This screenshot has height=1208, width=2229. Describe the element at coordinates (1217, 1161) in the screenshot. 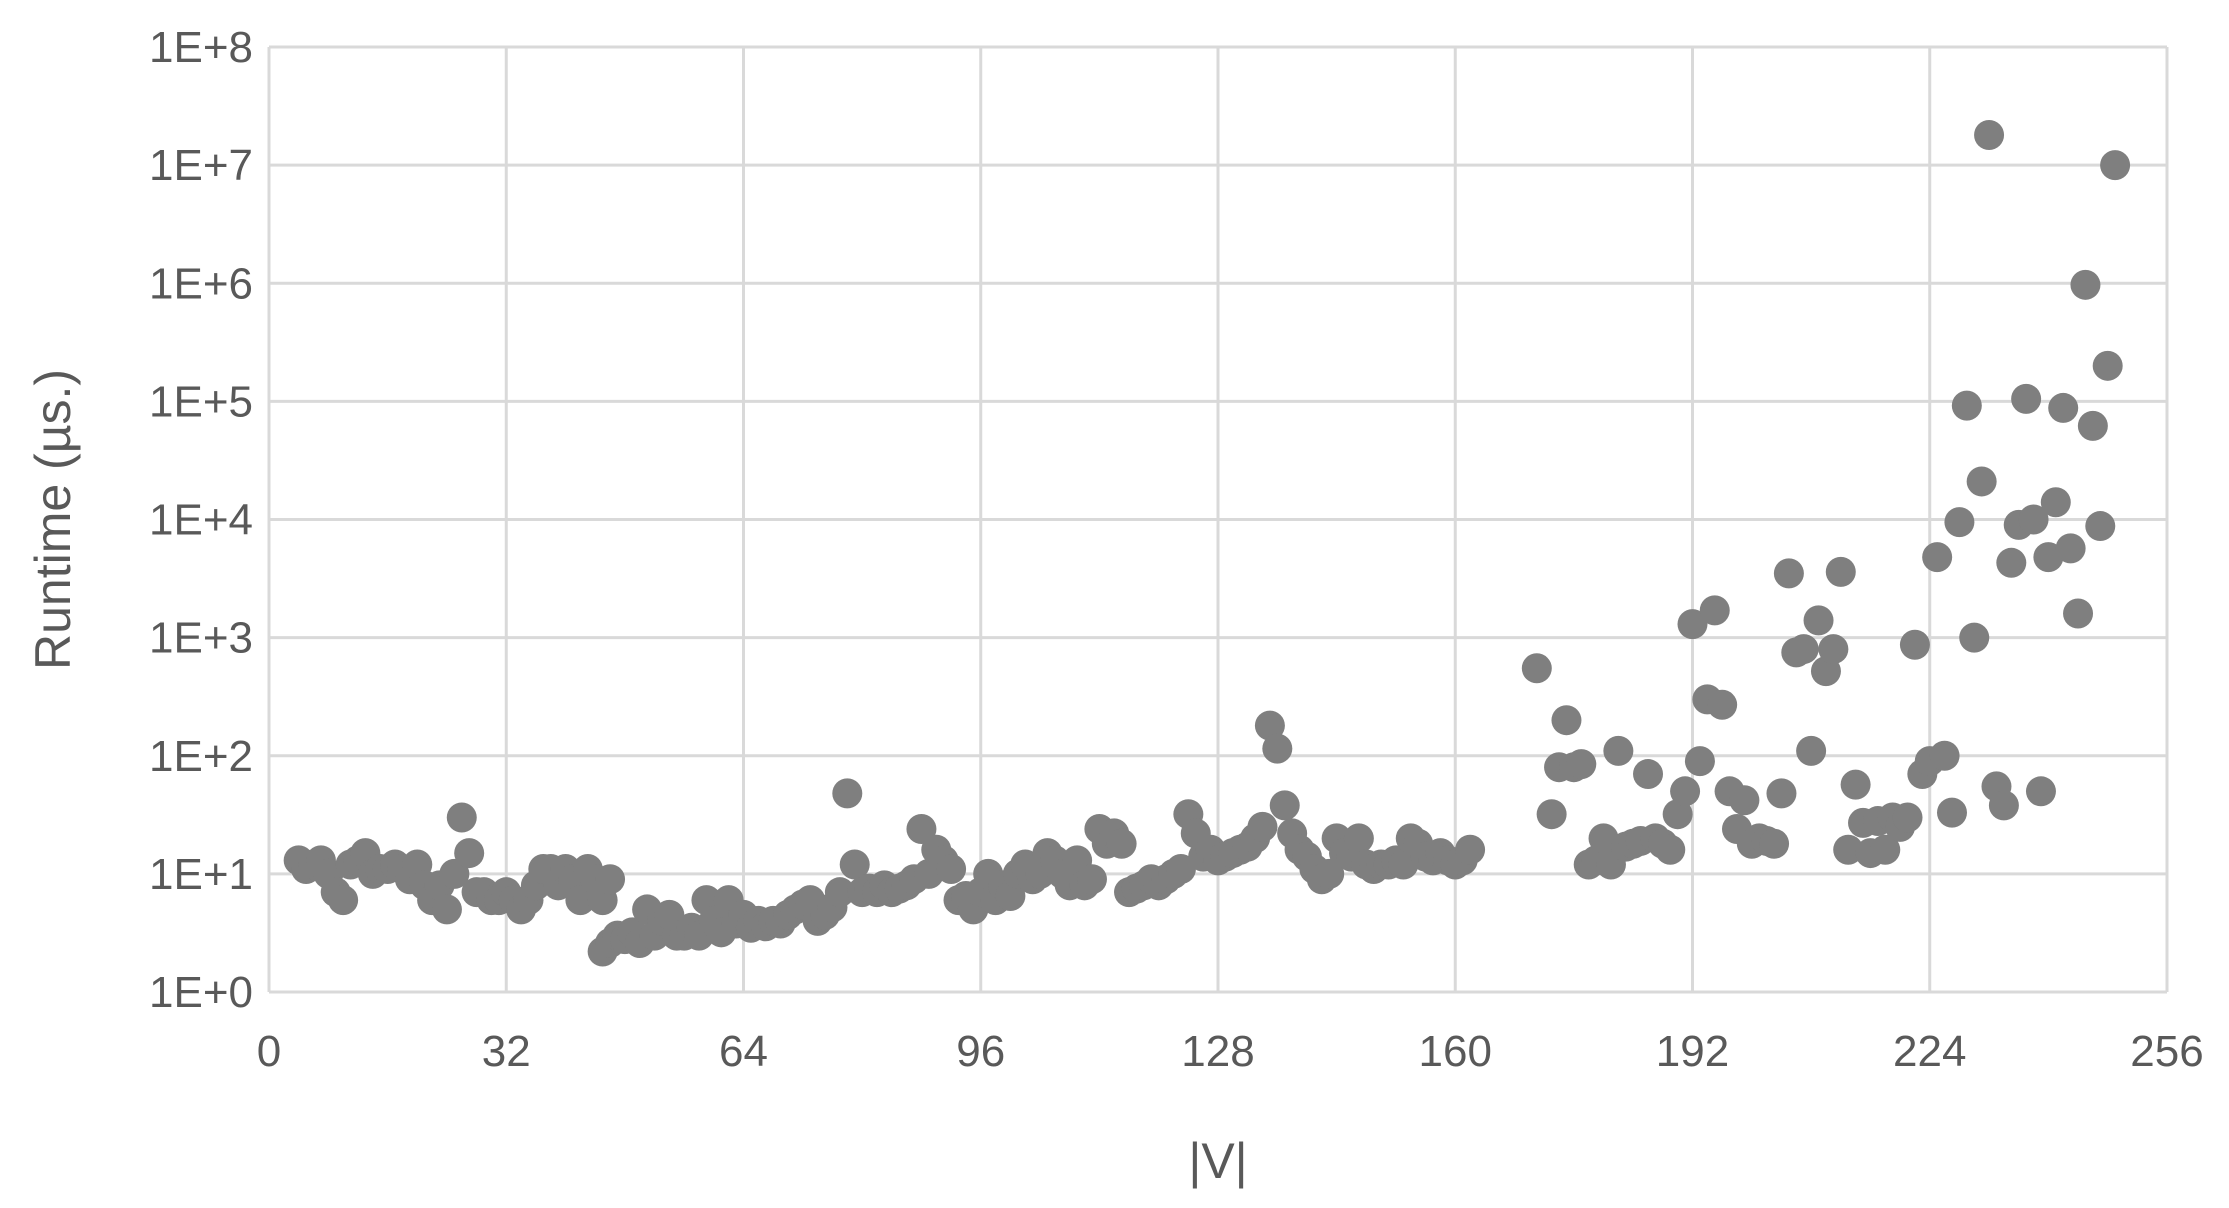

I see `x-axis-title: |V|` at that location.